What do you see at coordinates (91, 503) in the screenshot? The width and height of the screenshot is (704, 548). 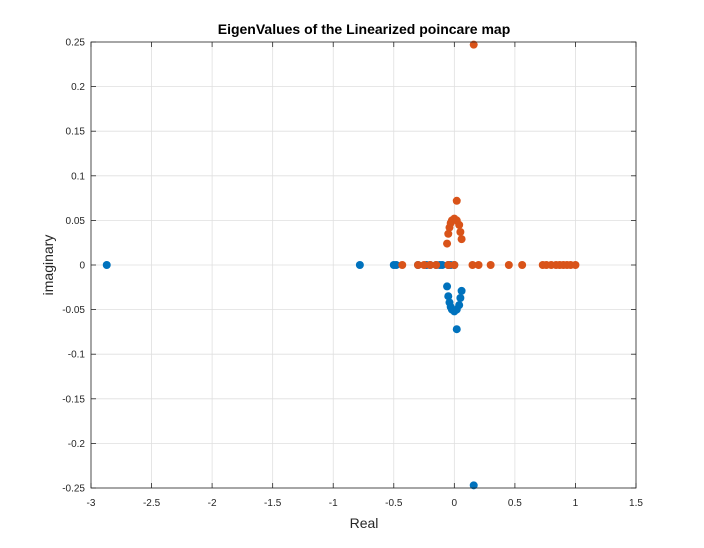 I see `x-tick-label: -3` at bounding box center [91, 503].